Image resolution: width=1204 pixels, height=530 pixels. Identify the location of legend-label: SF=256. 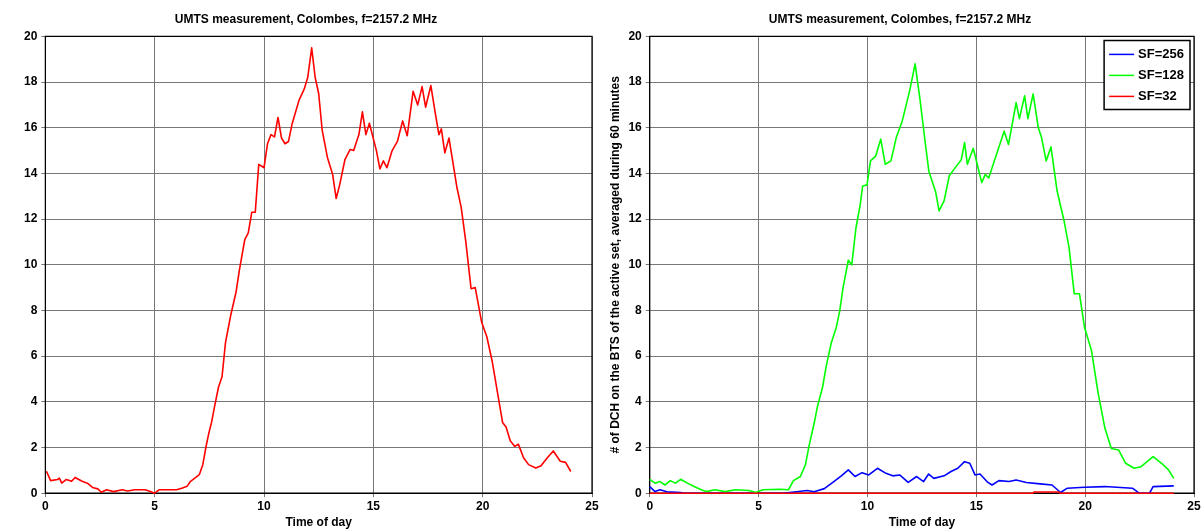
(1161, 53).